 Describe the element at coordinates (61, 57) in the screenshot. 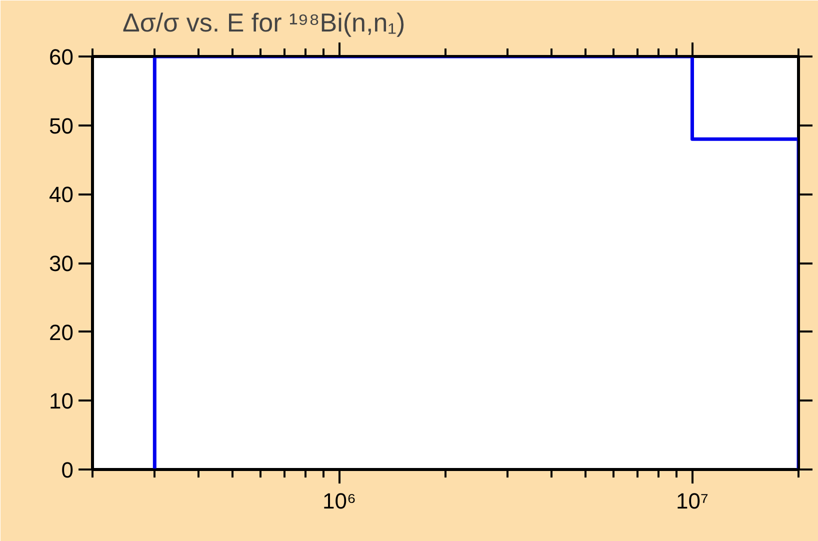

I see `y-tick-label: 60` at that location.